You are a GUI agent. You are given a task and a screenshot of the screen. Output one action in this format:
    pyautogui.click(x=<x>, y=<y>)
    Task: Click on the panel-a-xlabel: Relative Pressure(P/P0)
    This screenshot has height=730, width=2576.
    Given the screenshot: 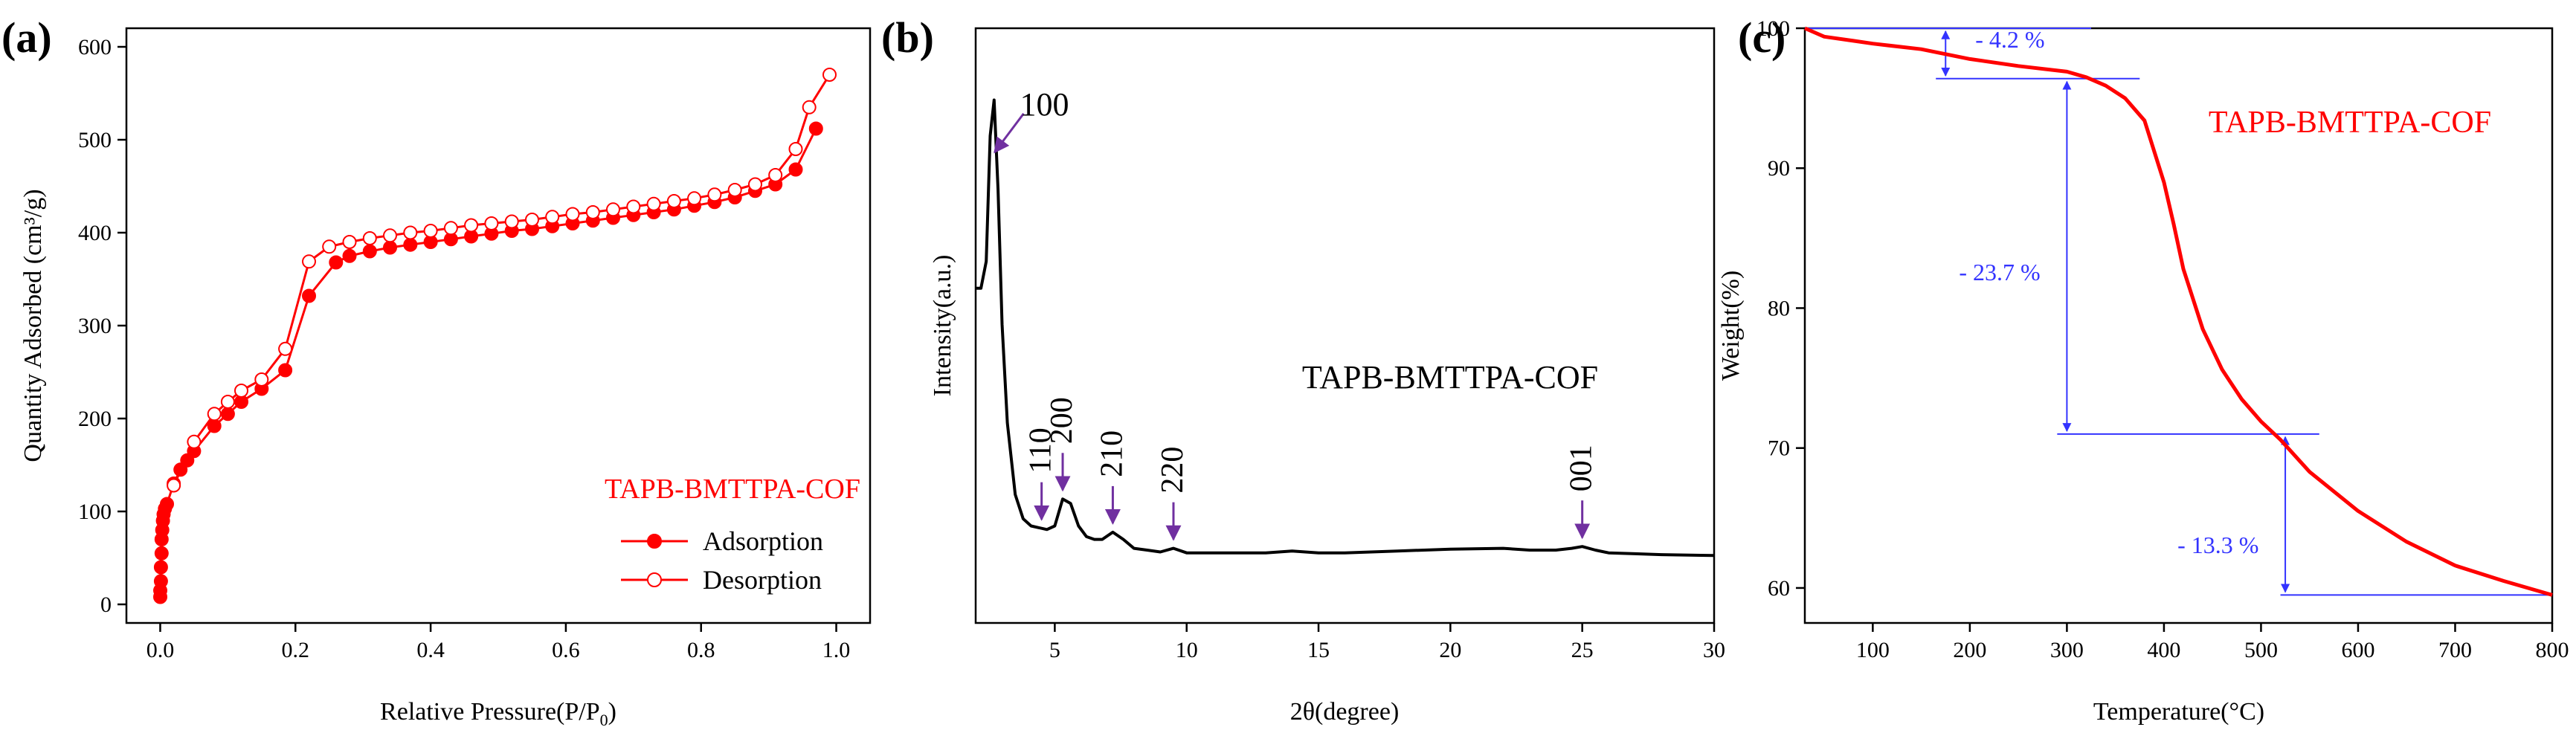 What is the action you would take?
    pyautogui.click(x=498, y=713)
    